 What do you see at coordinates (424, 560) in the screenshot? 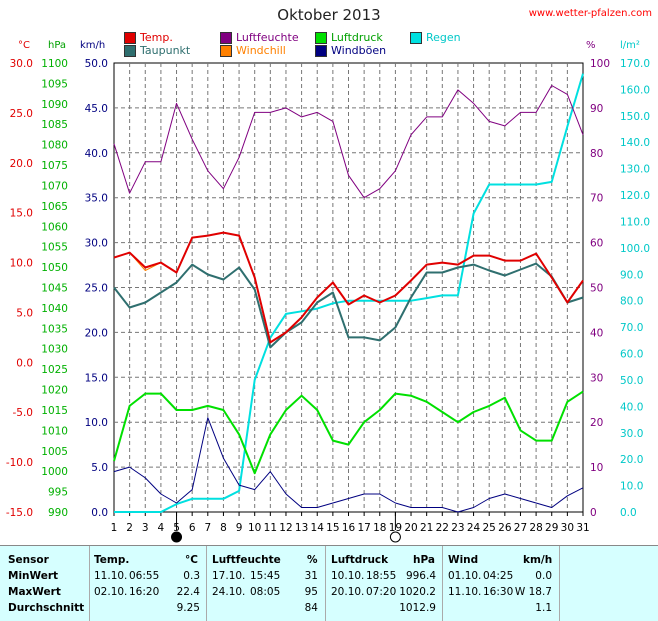
I see `header-pressure-unit: hPa` at bounding box center [424, 560].